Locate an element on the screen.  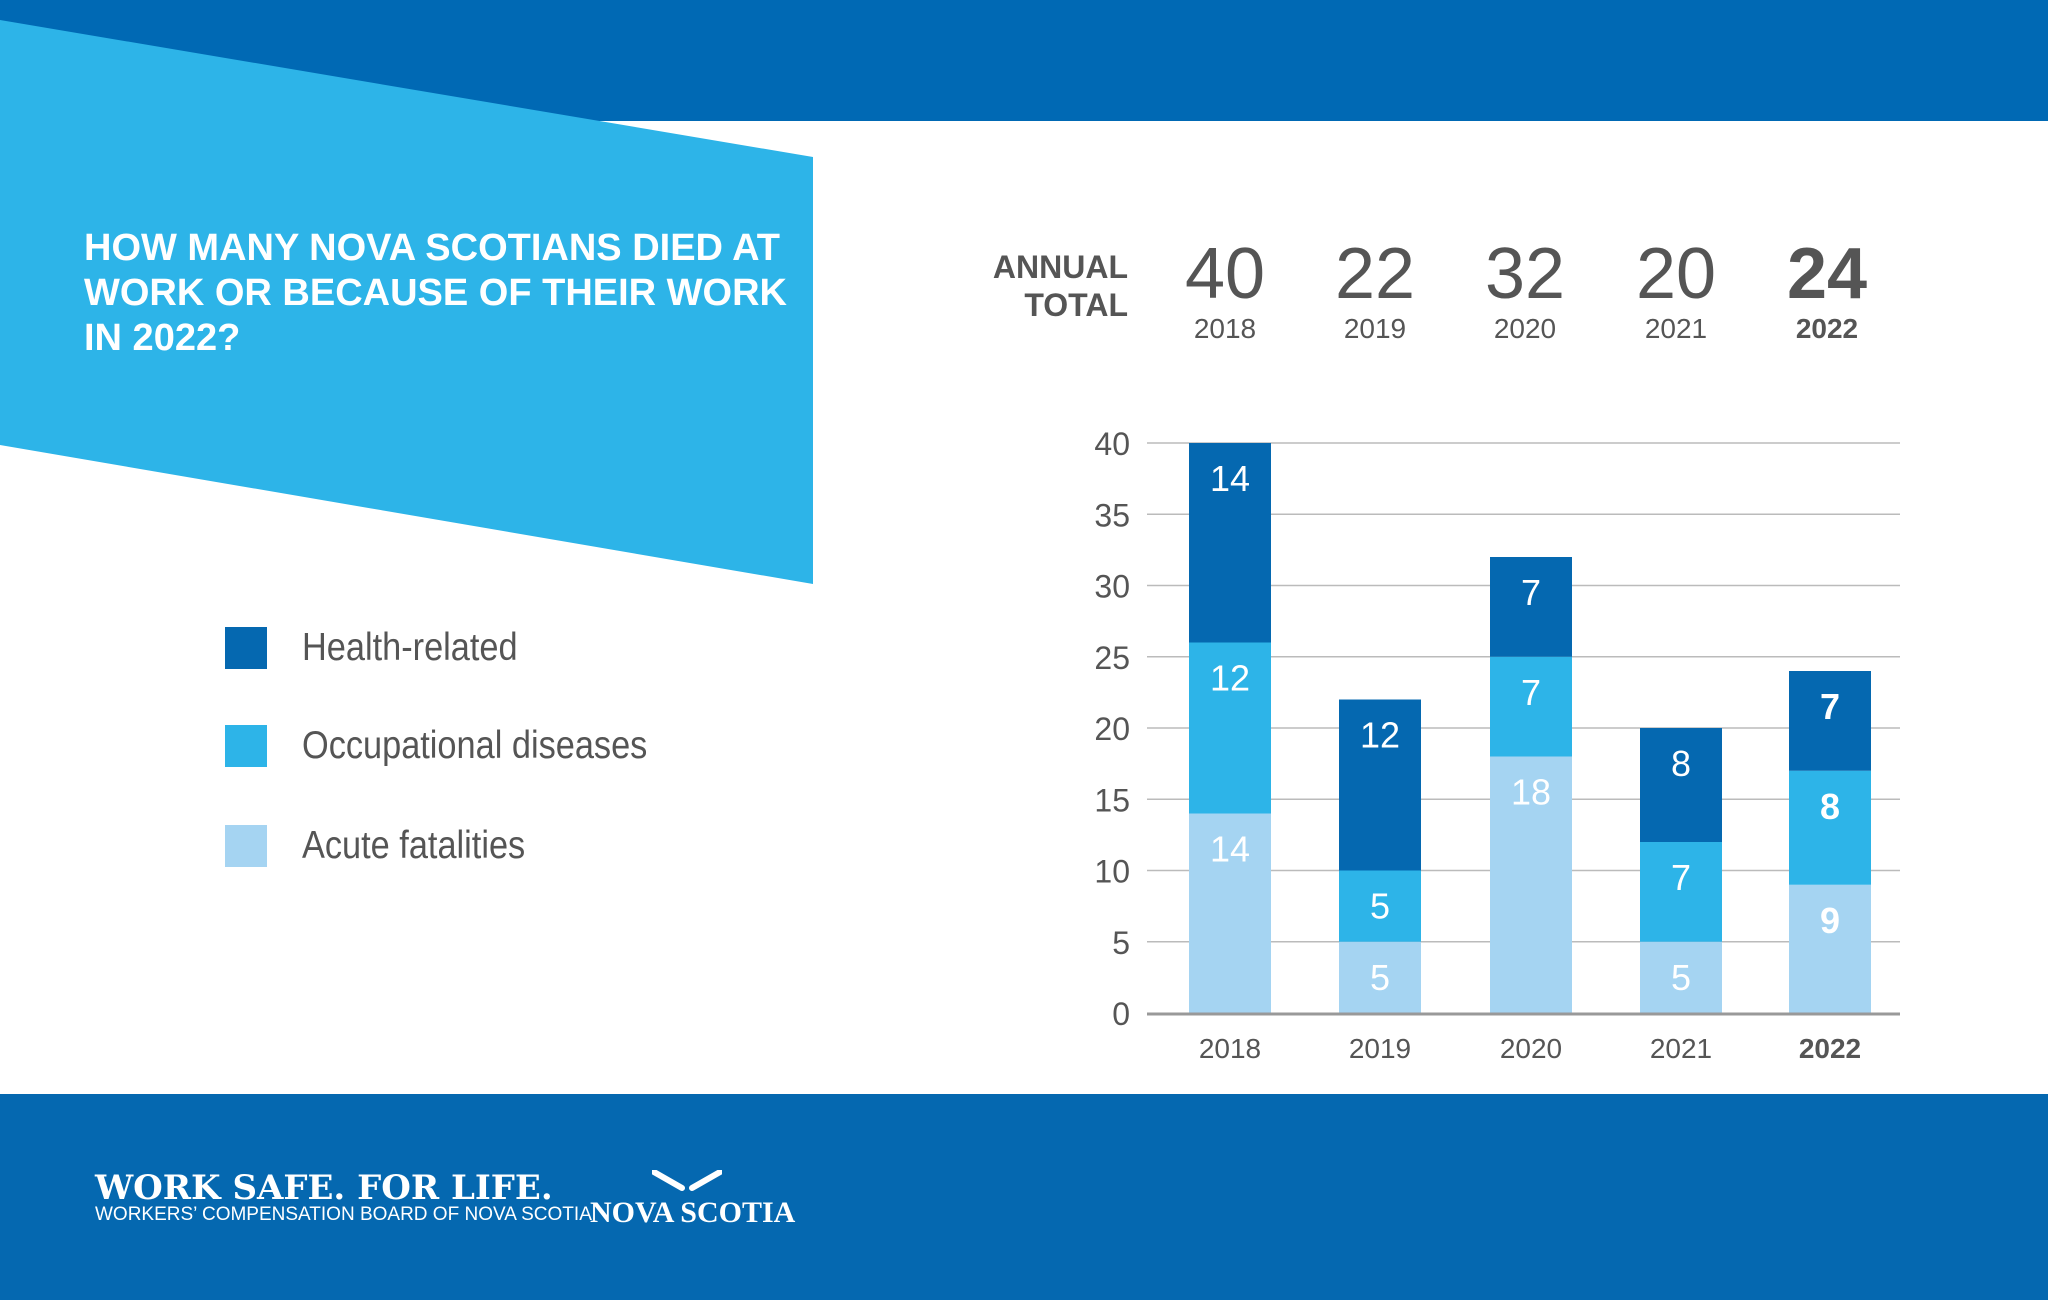
y-tick-label: 20 is located at coordinates (1112, 729).